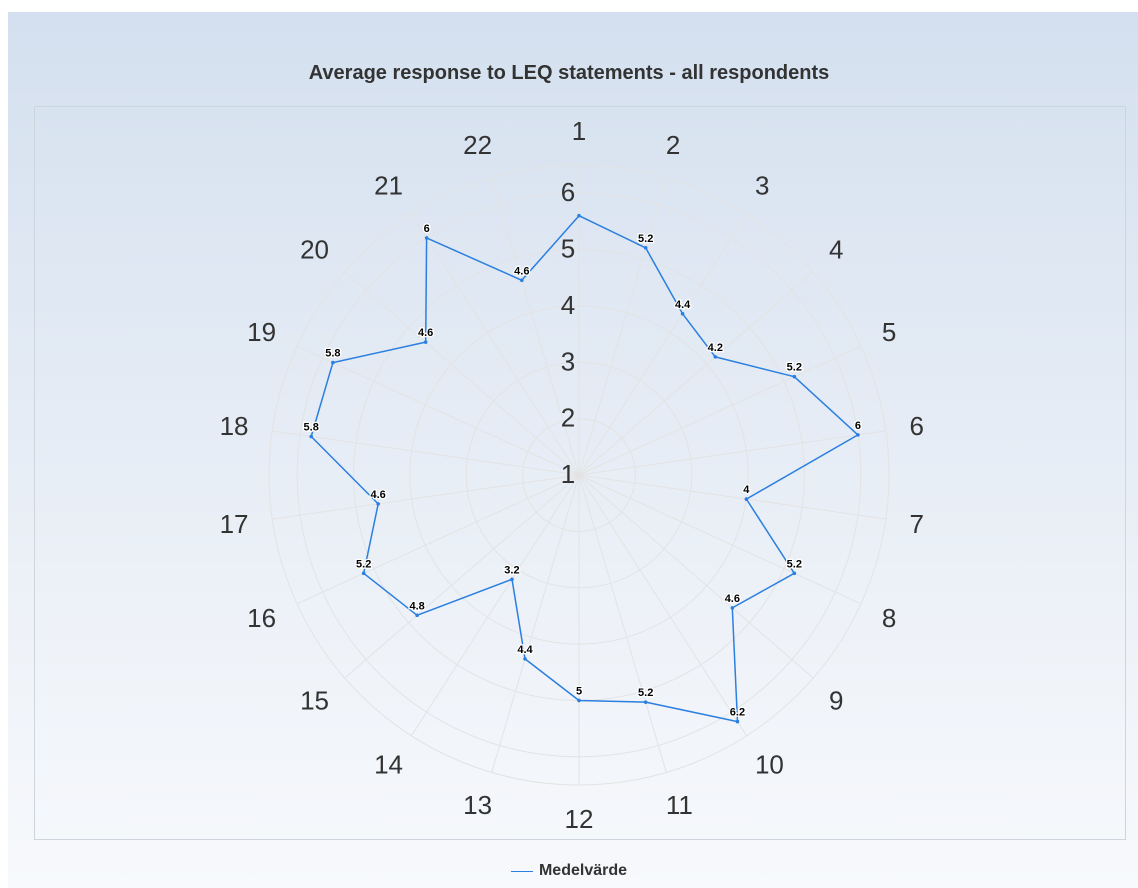 The height and width of the screenshot is (888, 1138). I want to click on category-label: 19, so click(261, 332).